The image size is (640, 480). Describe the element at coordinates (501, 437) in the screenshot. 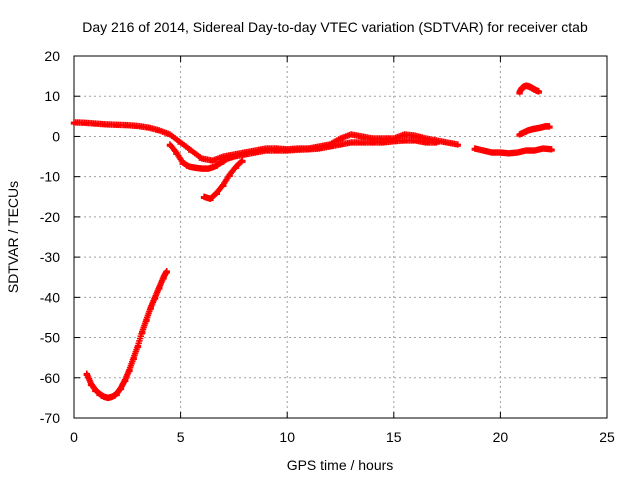

I see `x-tick-label: 20` at that location.